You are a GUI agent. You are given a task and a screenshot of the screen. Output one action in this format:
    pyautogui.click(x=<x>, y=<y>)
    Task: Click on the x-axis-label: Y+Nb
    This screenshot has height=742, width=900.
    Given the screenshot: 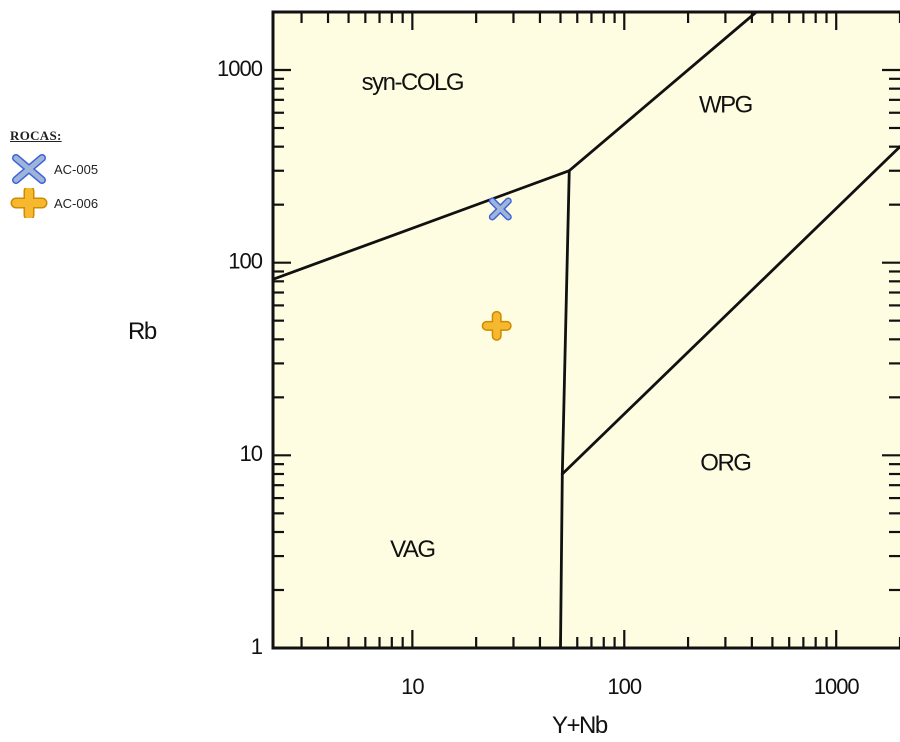 What is the action you would take?
    pyautogui.click(x=580, y=725)
    